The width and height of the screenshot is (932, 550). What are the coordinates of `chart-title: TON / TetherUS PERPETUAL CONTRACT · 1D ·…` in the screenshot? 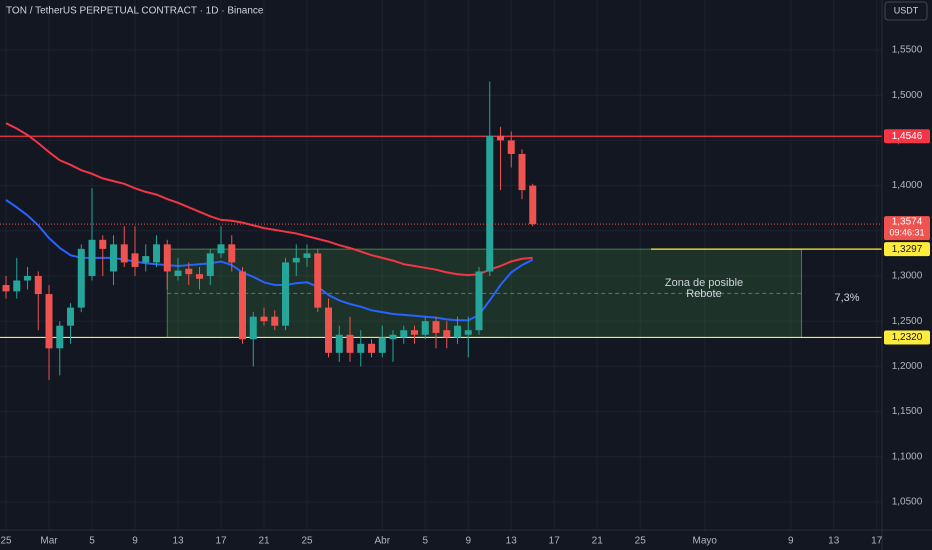 It's located at (135, 11).